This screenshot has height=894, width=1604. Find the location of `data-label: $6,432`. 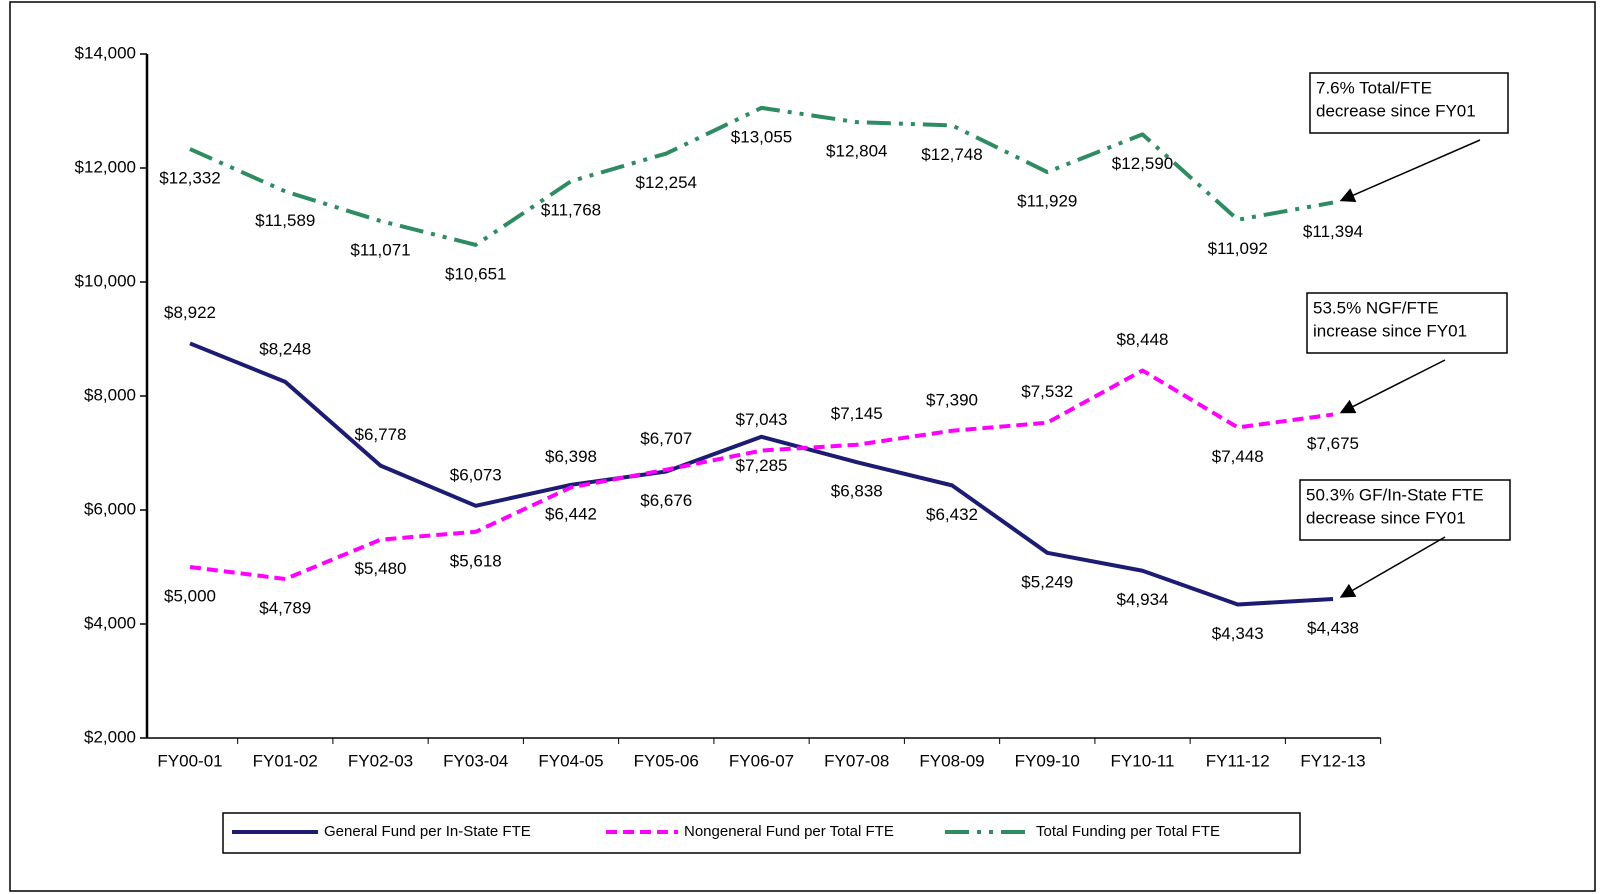

data-label: $6,432 is located at coordinates (952, 514).